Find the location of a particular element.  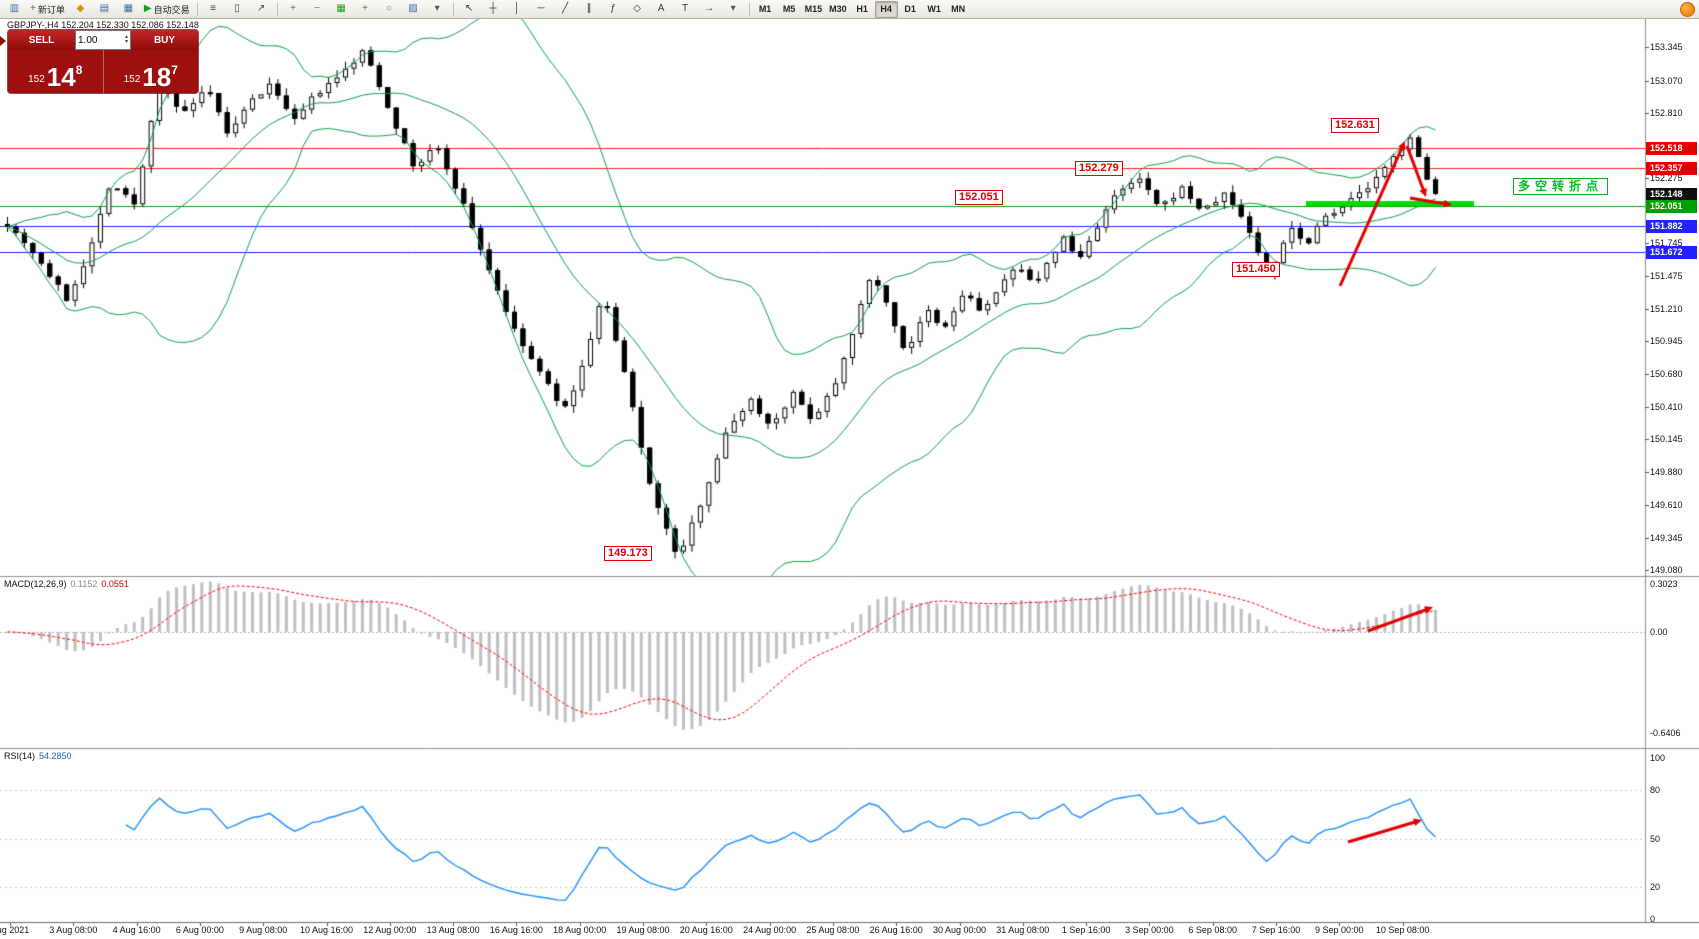

timeframe-m1: M1 is located at coordinates (765, 9).